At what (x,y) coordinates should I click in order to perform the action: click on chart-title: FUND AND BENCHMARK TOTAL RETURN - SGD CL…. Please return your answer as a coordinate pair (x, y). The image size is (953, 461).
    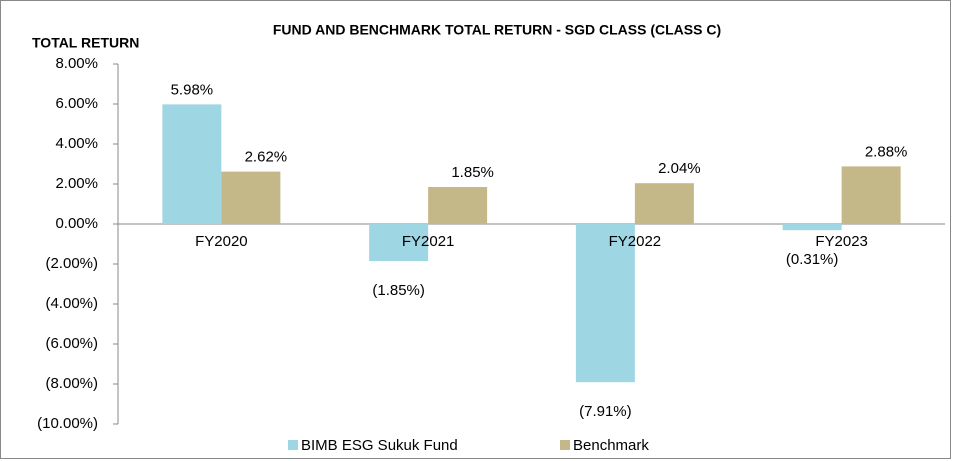
    Looking at the image, I should click on (497, 30).